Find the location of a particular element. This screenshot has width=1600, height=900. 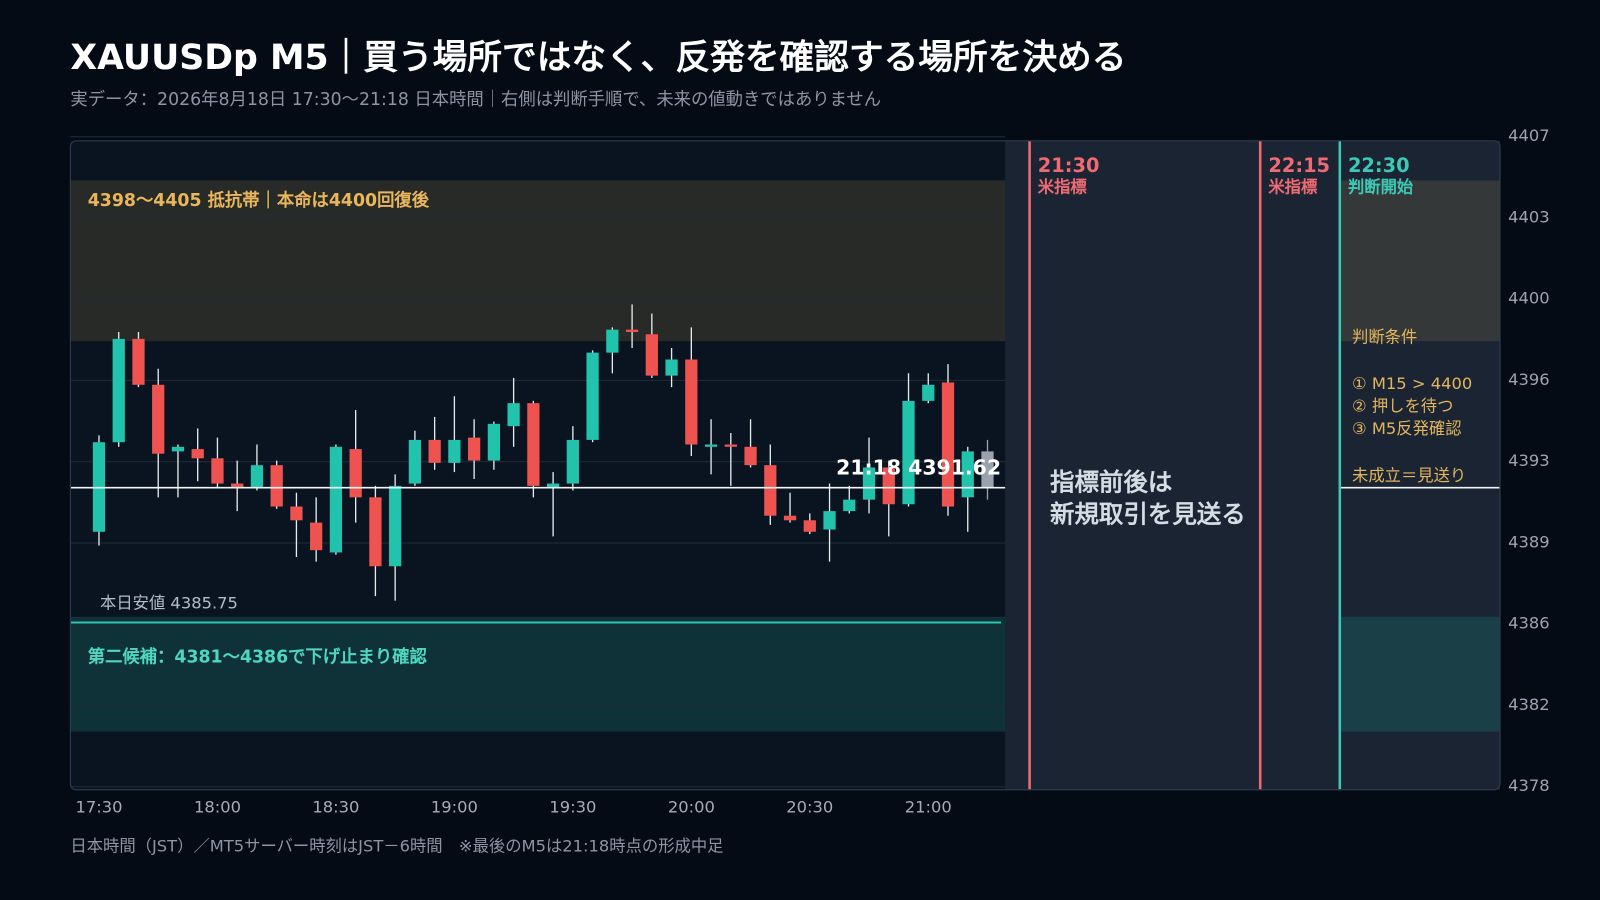

x-tick-label: 18:00 is located at coordinates (217, 807).